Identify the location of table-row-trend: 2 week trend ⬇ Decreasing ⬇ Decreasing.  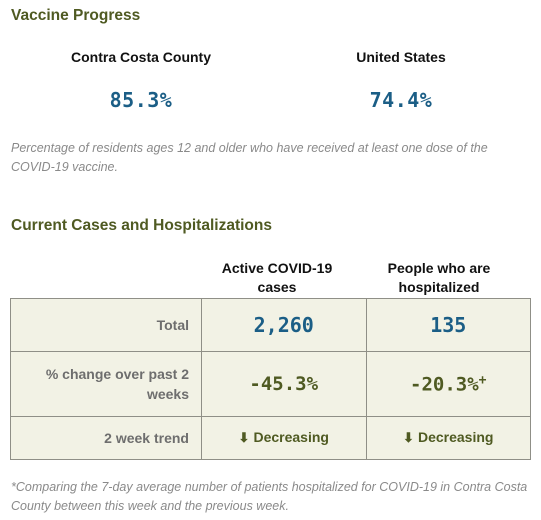
(270, 438).